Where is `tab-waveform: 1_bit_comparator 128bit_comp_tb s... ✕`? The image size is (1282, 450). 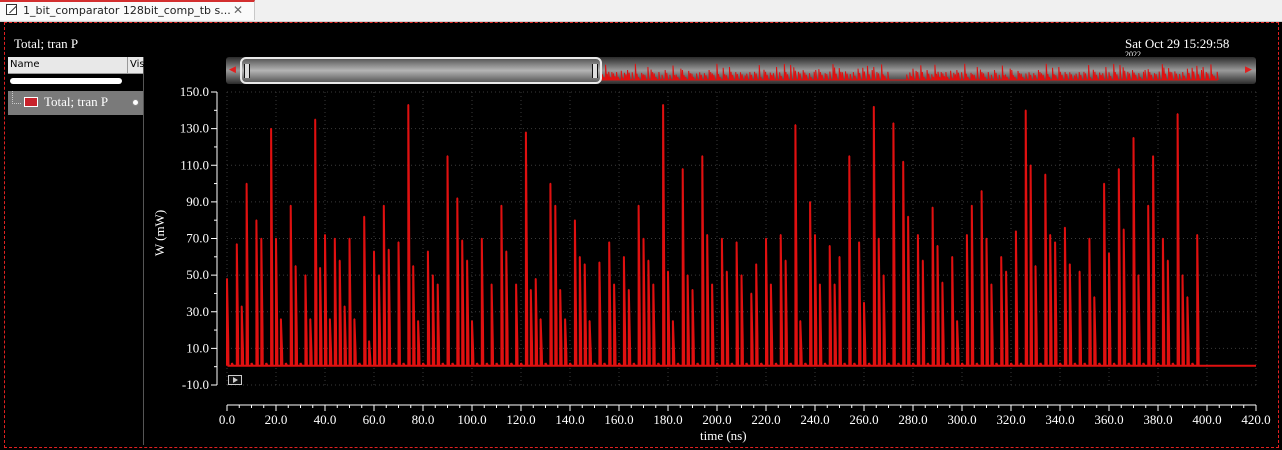
tab-waveform: 1_bit_comparator 128bit_comp_tb s... ✕ is located at coordinates (127, 10).